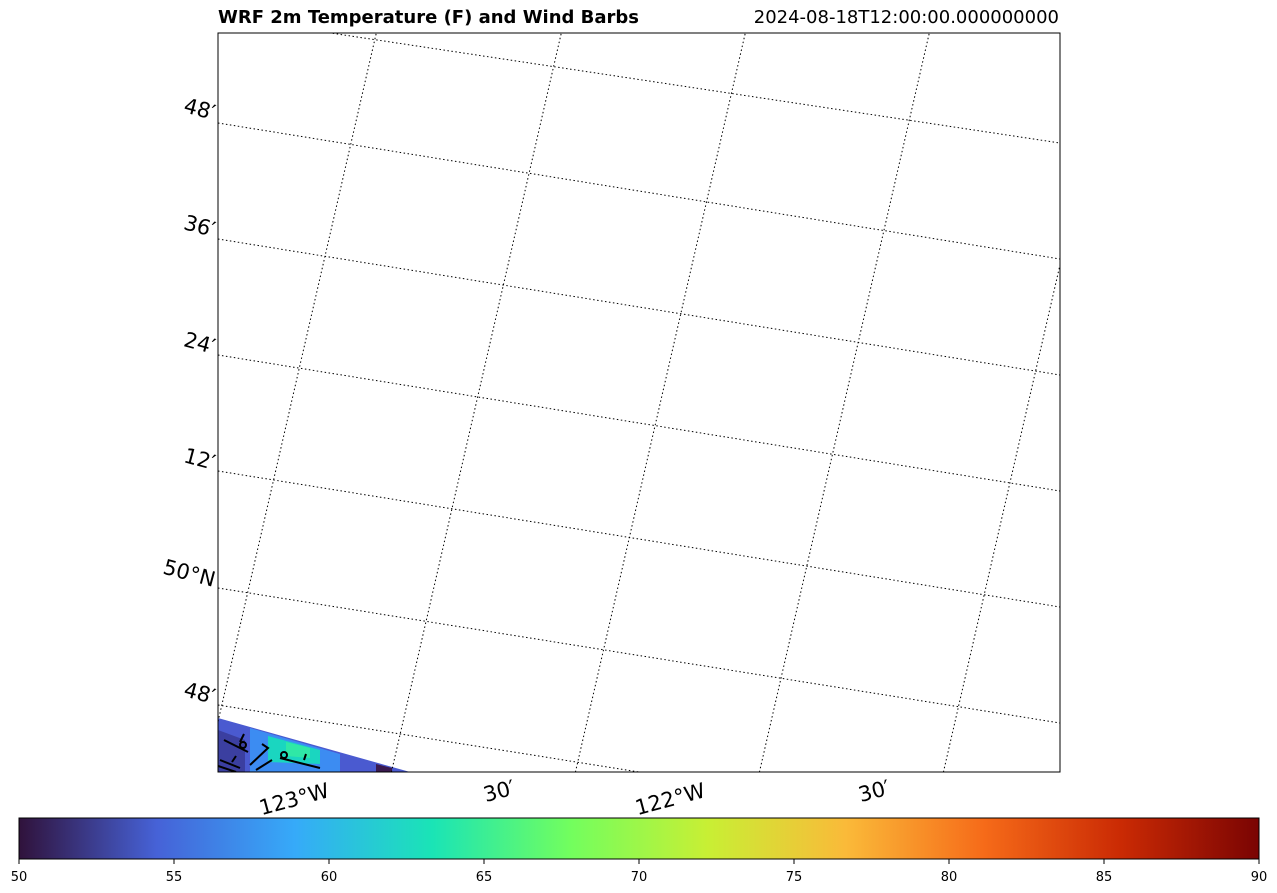 The image size is (1277, 893). Describe the element at coordinates (384, 768) in the screenshot. I see `temp-cell-dark` at that location.